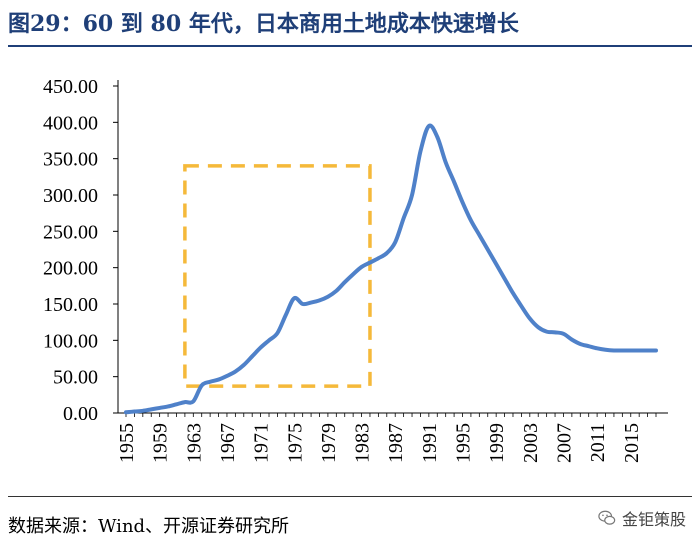  What do you see at coordinates (350, 496) in the screenshot?
I see `footer-divider` at bounding box center [350, 496].